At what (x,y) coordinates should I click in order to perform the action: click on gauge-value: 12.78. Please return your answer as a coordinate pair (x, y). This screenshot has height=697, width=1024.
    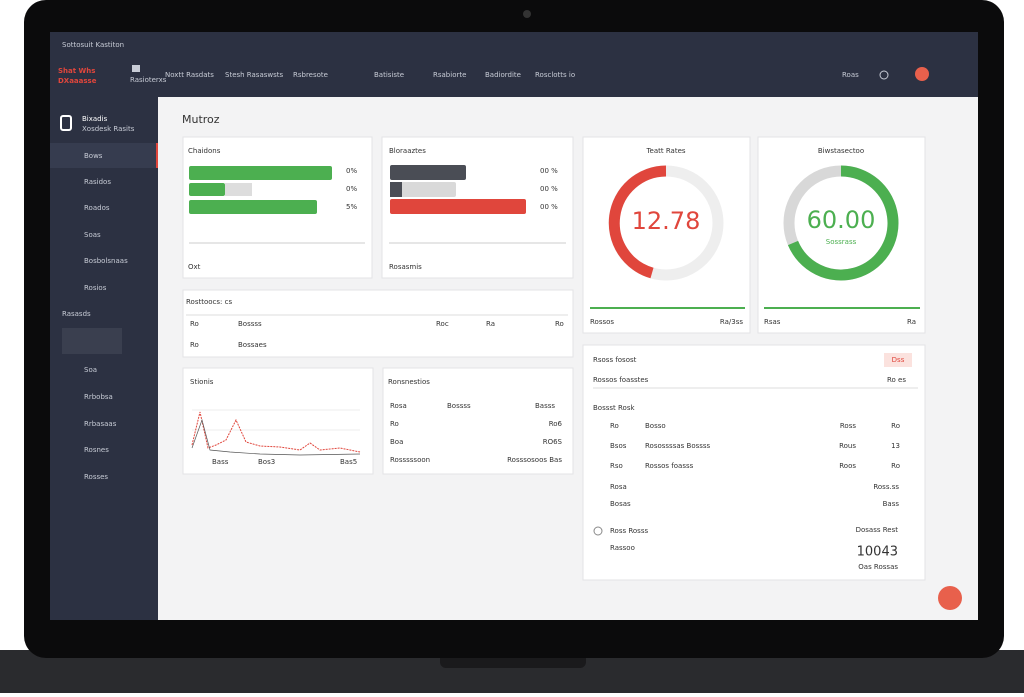
    Looking at the image, I should click on (666, 221).